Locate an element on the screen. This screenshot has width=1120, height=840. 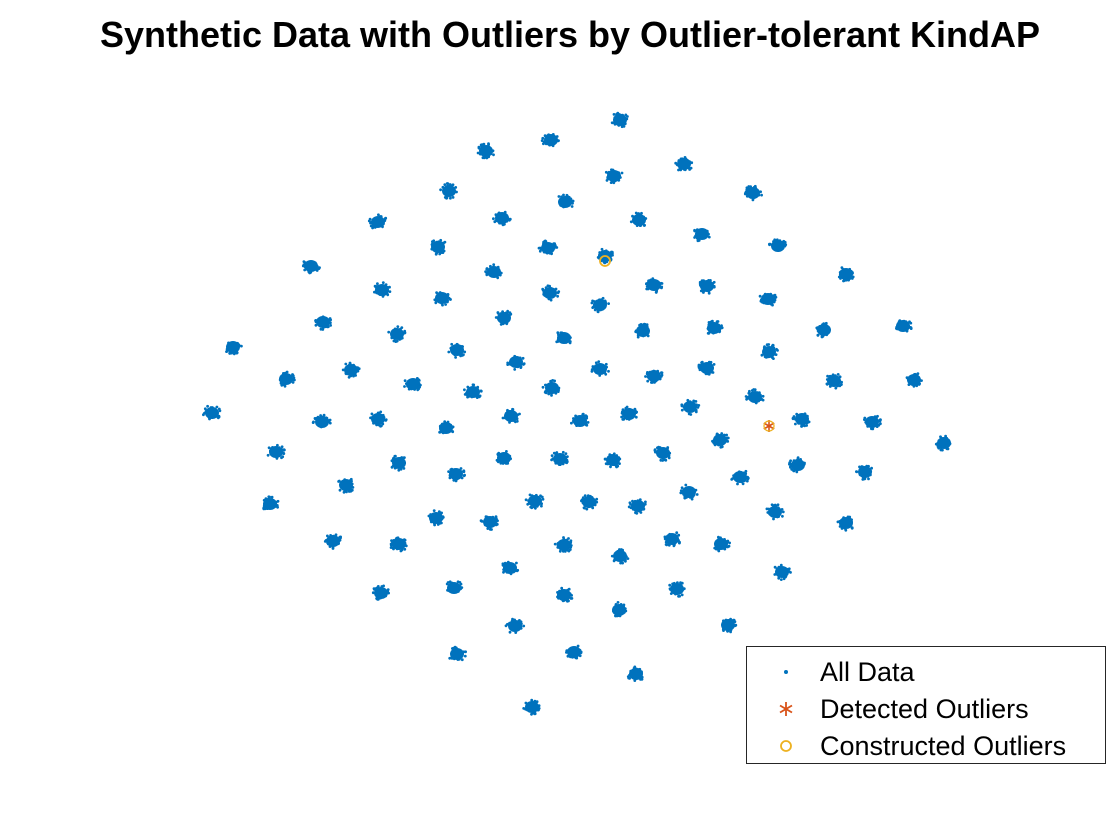
constructed-outlier-markers is located at coordinates (605, 261).